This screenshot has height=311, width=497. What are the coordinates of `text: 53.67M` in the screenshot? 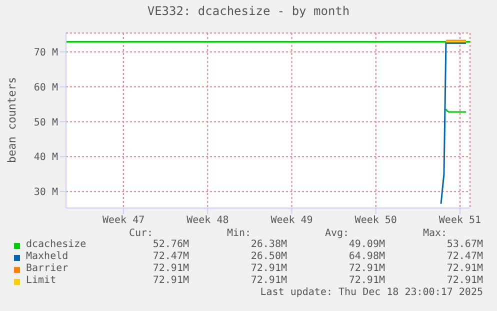 It's located at (464, 244).